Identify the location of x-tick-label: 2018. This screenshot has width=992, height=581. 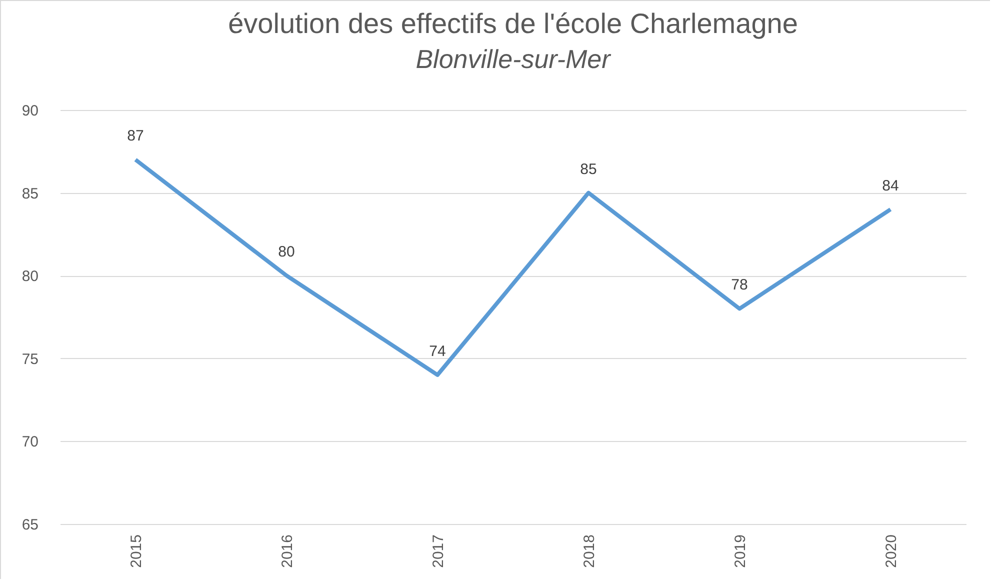
(589, 551).